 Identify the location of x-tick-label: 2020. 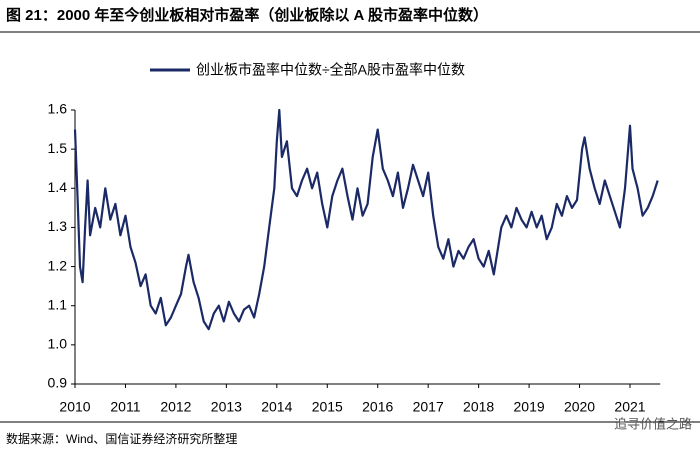
(579, 407).